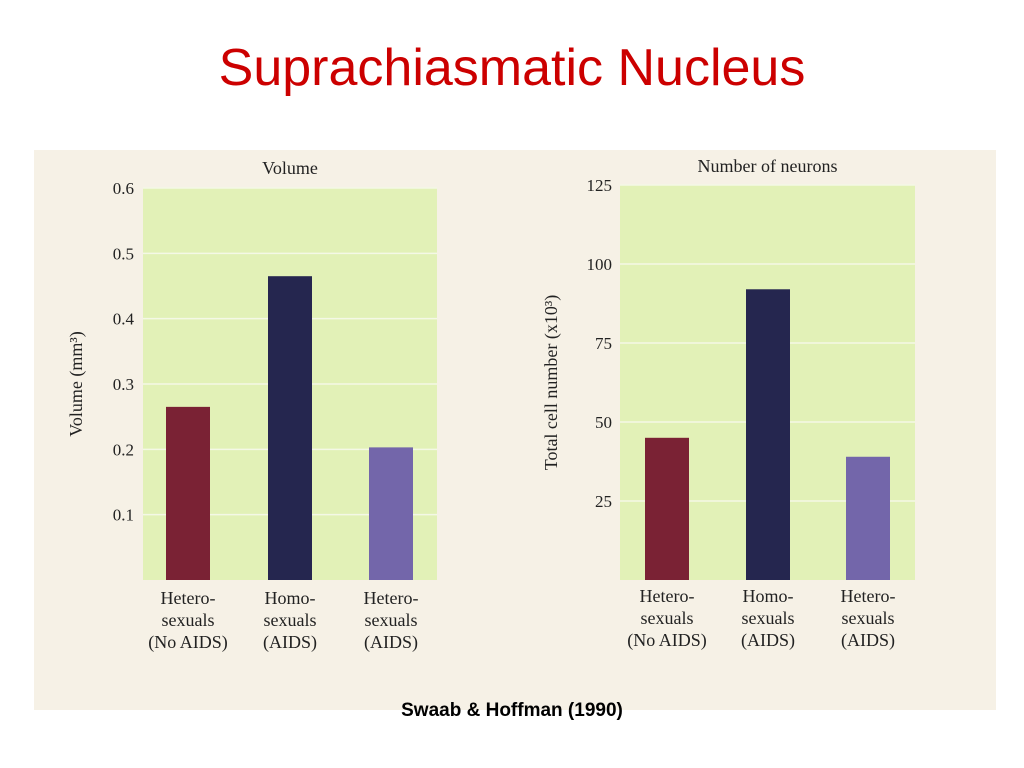 The image size is (1024, 768). What do you see at coordinates (123, 253) in the screenshot?
I see `y-tick-label: 0.5` at bounding box center [123, 253].